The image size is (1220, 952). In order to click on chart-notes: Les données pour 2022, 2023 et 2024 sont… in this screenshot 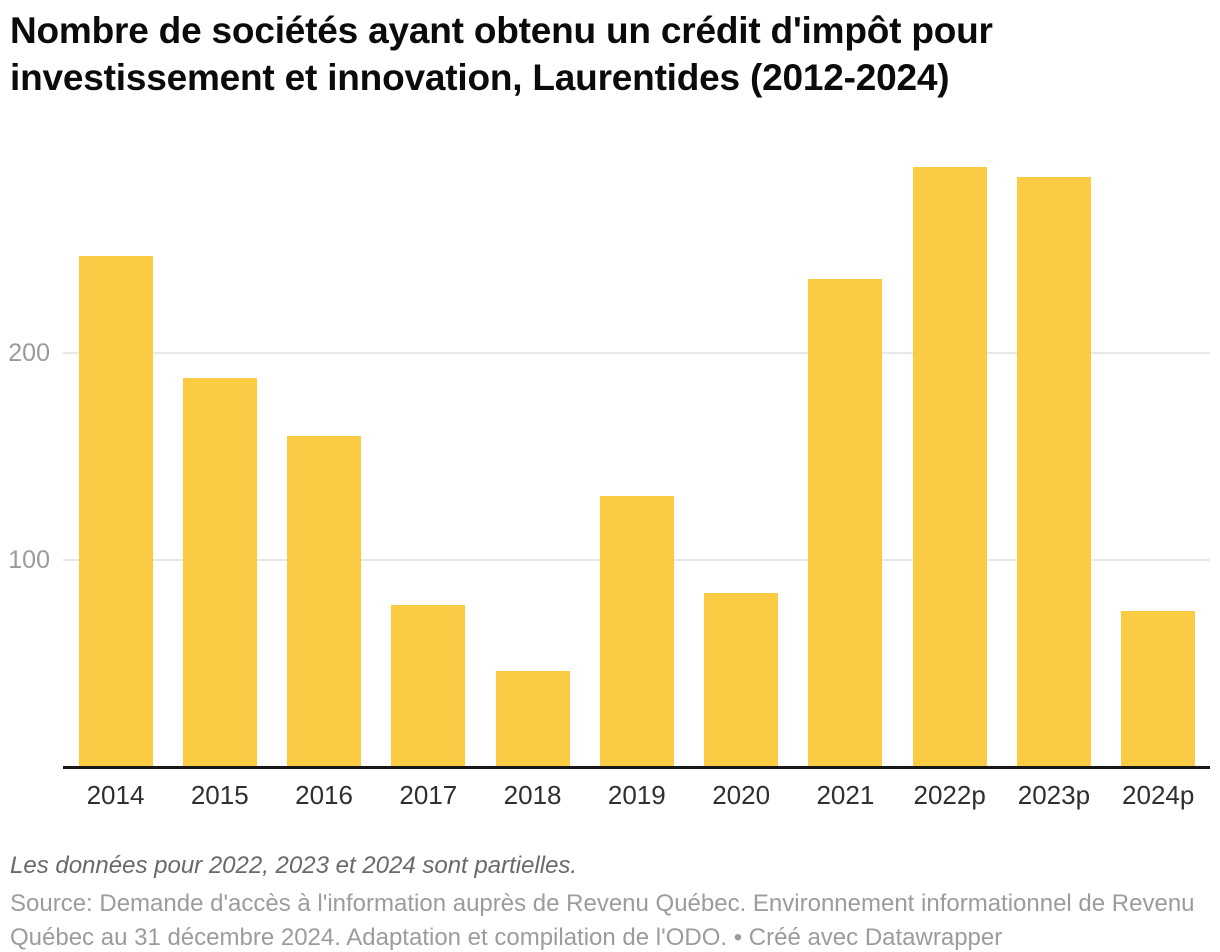, I will do `click(294, 865)`.